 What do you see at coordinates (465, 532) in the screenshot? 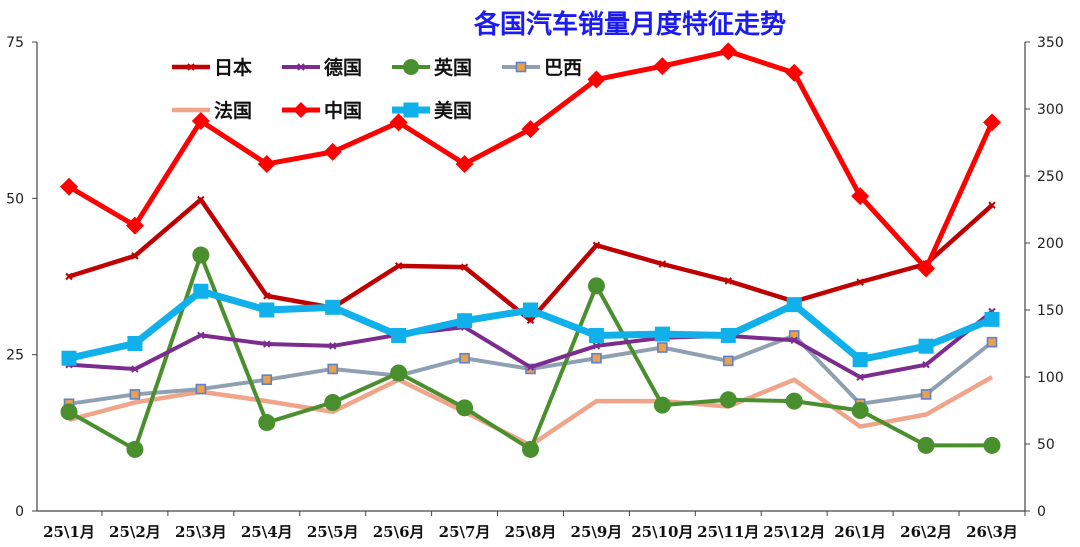
I see `x-tick-label: 25\7月` at bounding box center [465, 532].